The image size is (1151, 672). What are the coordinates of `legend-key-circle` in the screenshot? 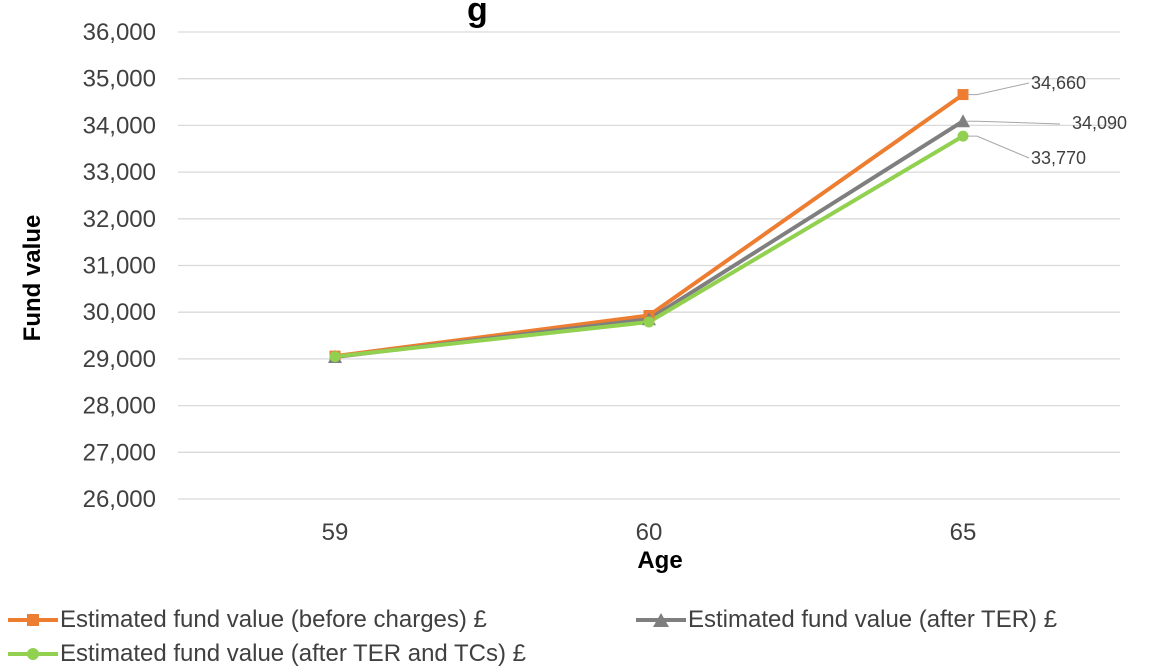 It's located at (33, 654).